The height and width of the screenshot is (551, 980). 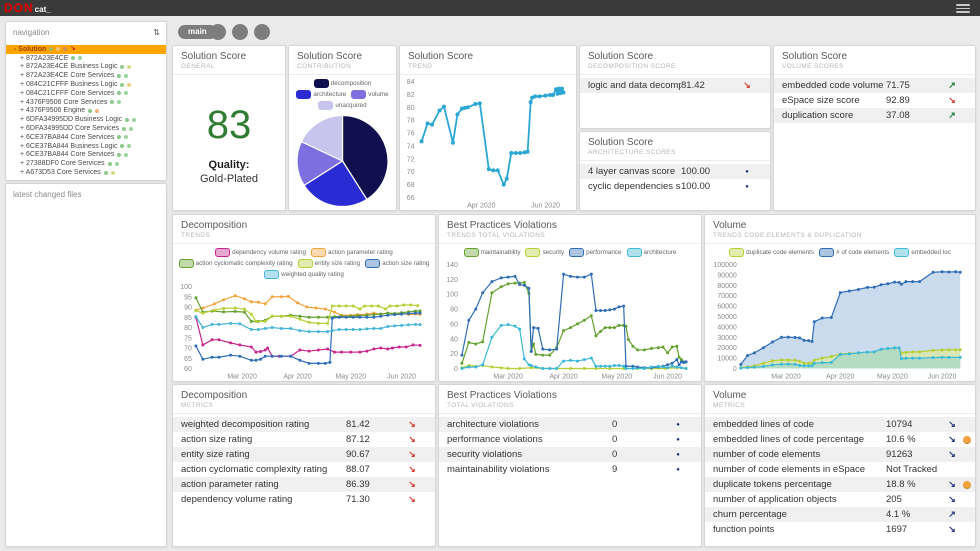 What do you see at coordinates (675, 171) in the screenshot?
I see `metric-row: 4 layer canvas score 100.00 ●` at bounding box center [675, 171].